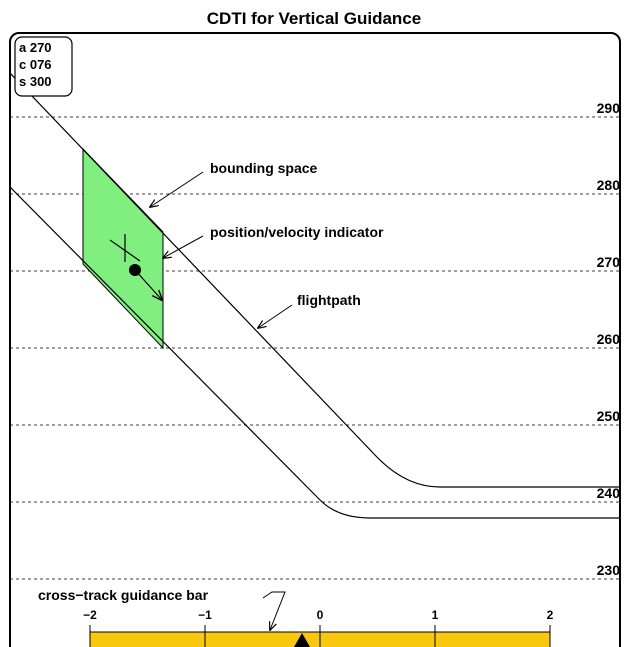 This screenshot has width=629, height=647. I want to click on annotation: flightpath, so click(329, 300).